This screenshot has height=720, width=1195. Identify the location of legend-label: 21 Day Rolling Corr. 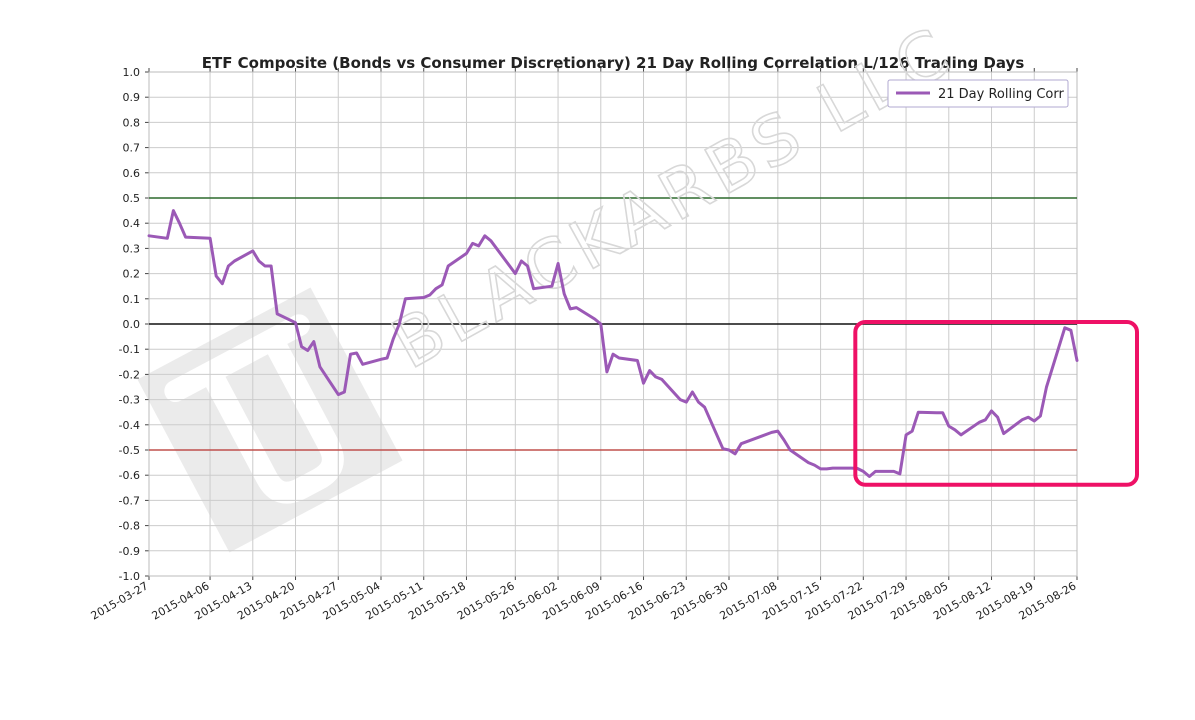
(1001, 94).